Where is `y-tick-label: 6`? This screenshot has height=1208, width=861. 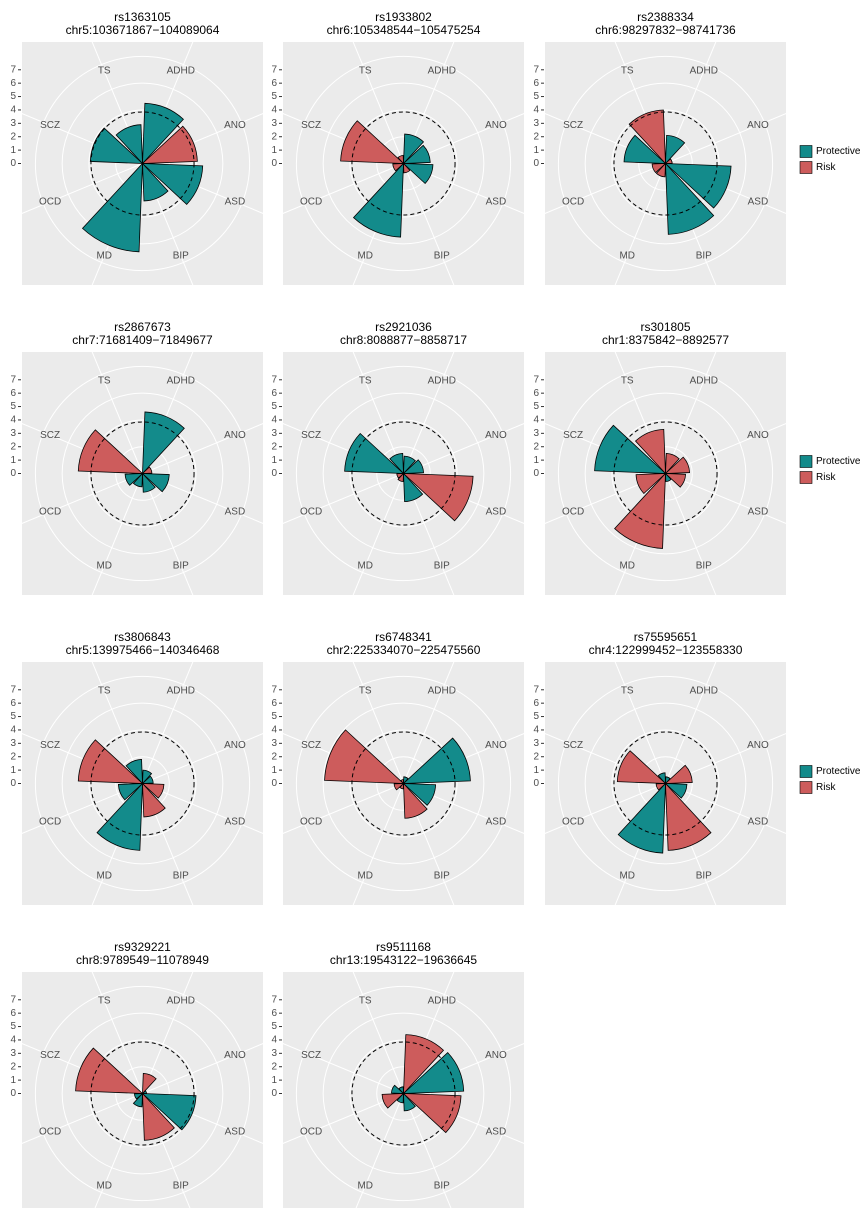 y-tick-label: 6 is located at coordinates (274, 1013).